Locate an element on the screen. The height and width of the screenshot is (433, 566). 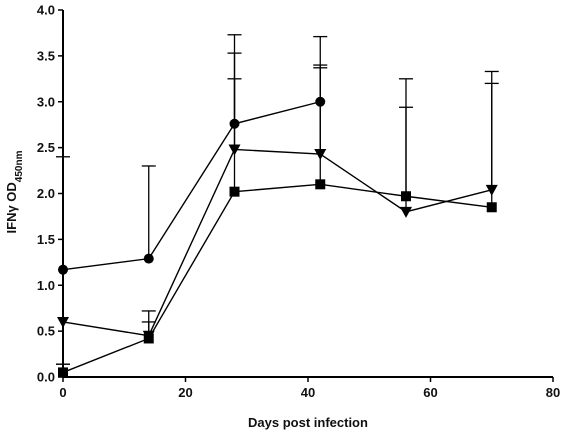
x-tick-label: 0 is located at coordinates (62, 392).